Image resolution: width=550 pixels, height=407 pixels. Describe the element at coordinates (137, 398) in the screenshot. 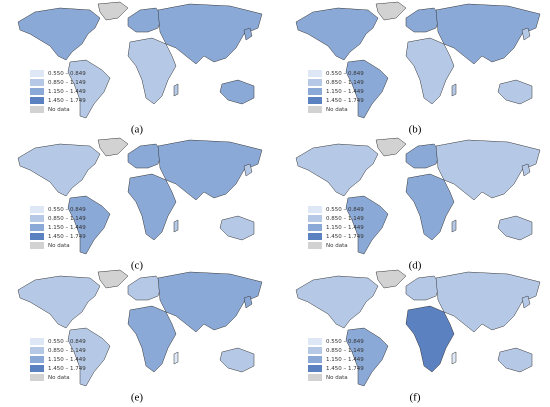

I see `panel-label: (e)` at that location.